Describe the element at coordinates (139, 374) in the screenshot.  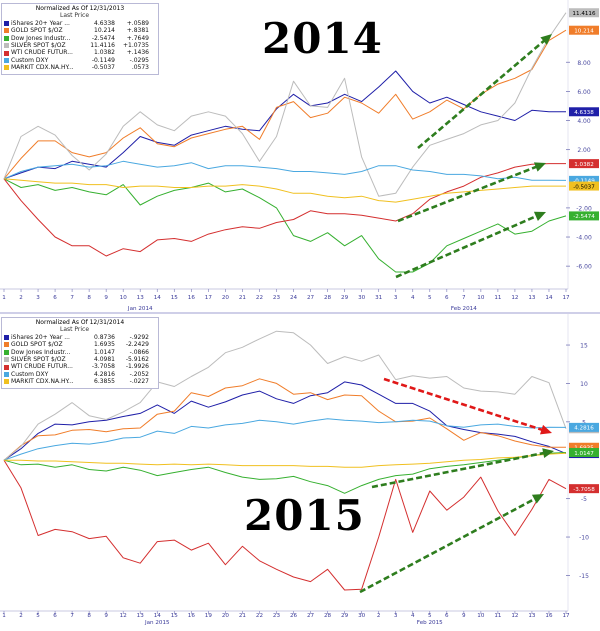
I see `legend-change: -.2052` at that location.